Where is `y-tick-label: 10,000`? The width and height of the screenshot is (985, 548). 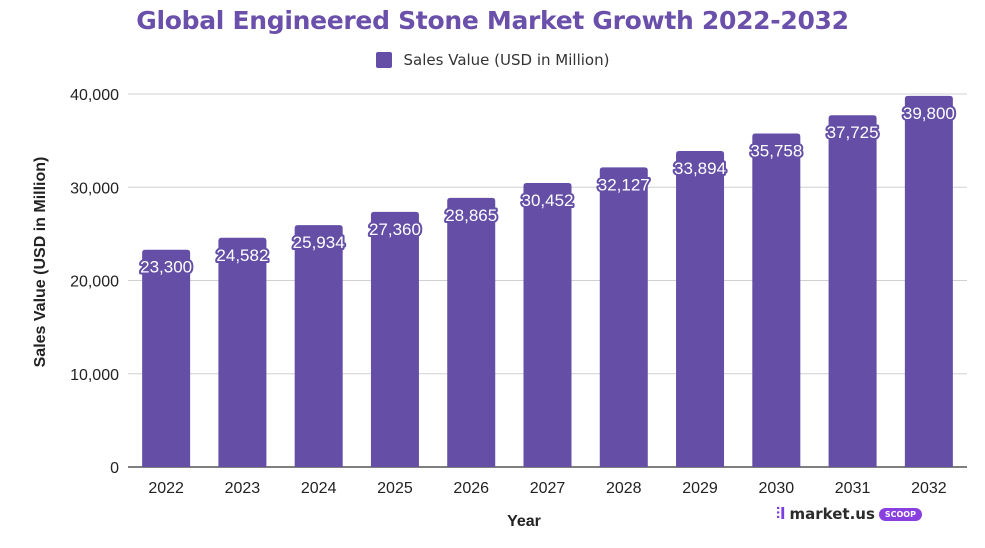 y-tick-label: 10,000 is located at coordinates (94, 375).